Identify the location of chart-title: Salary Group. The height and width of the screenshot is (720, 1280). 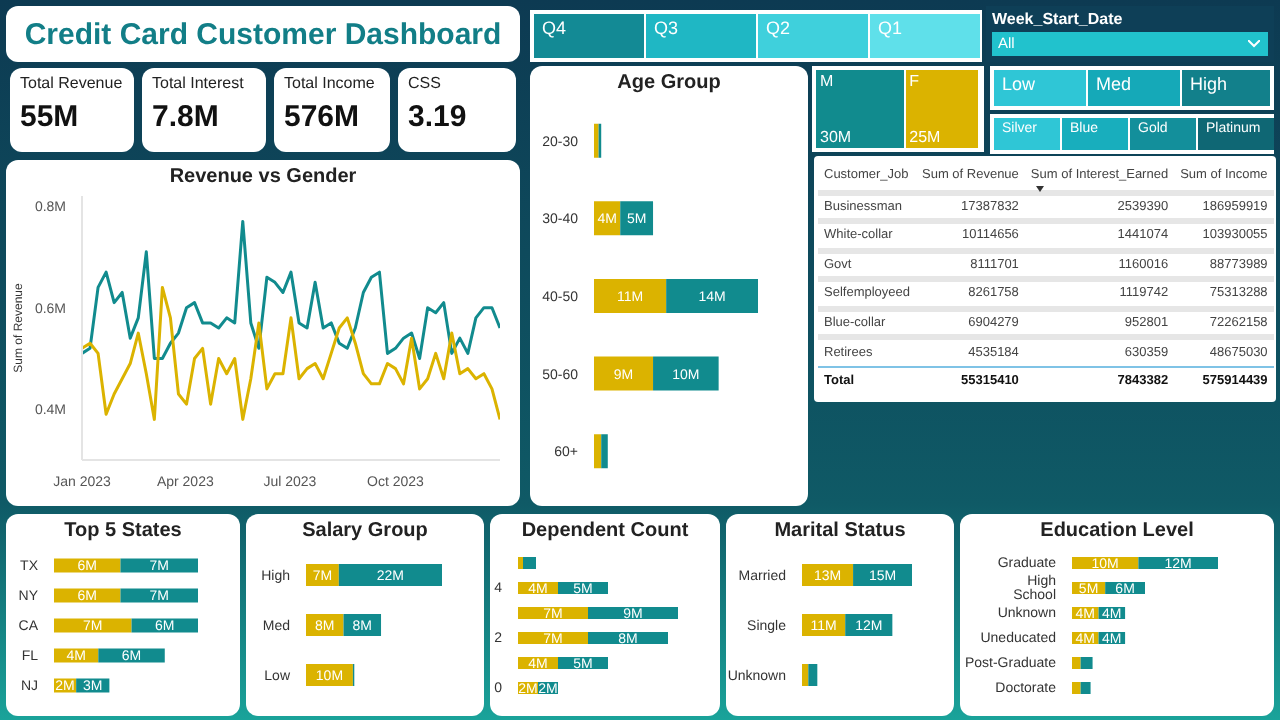
(365, 531).